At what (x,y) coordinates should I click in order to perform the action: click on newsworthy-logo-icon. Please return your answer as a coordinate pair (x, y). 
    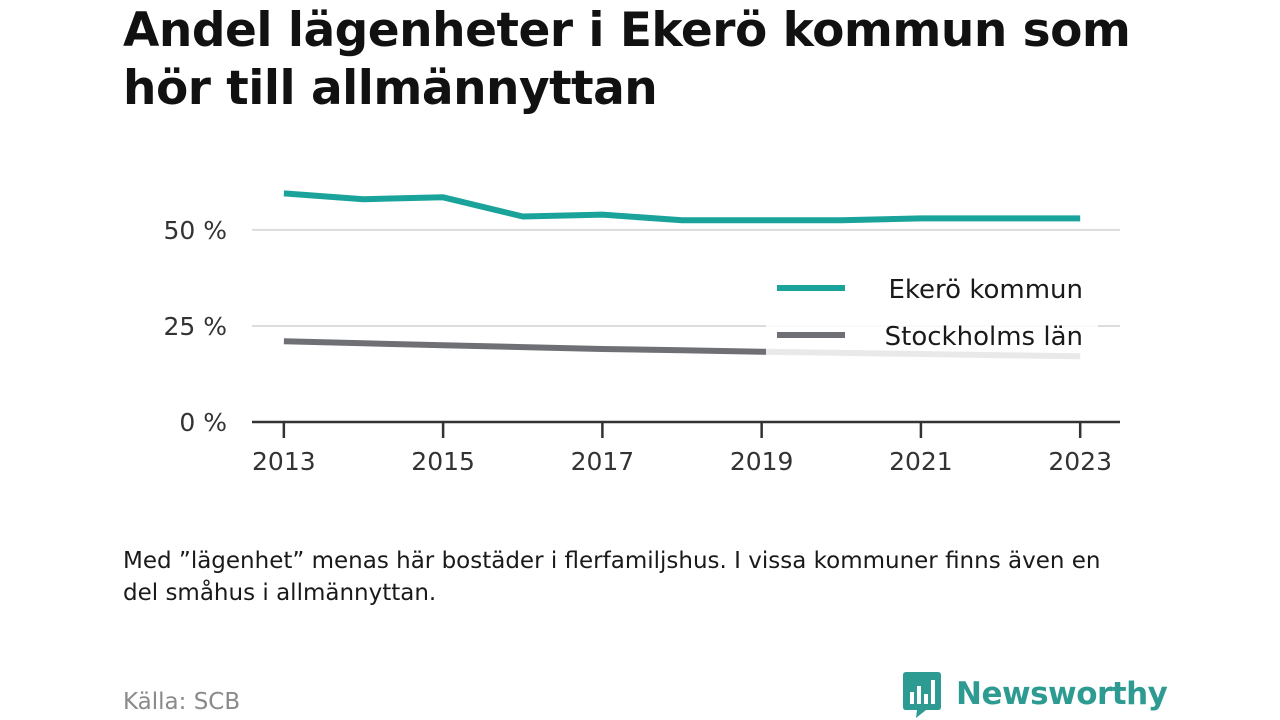
    Looking at the image, I should click on (922, 695).